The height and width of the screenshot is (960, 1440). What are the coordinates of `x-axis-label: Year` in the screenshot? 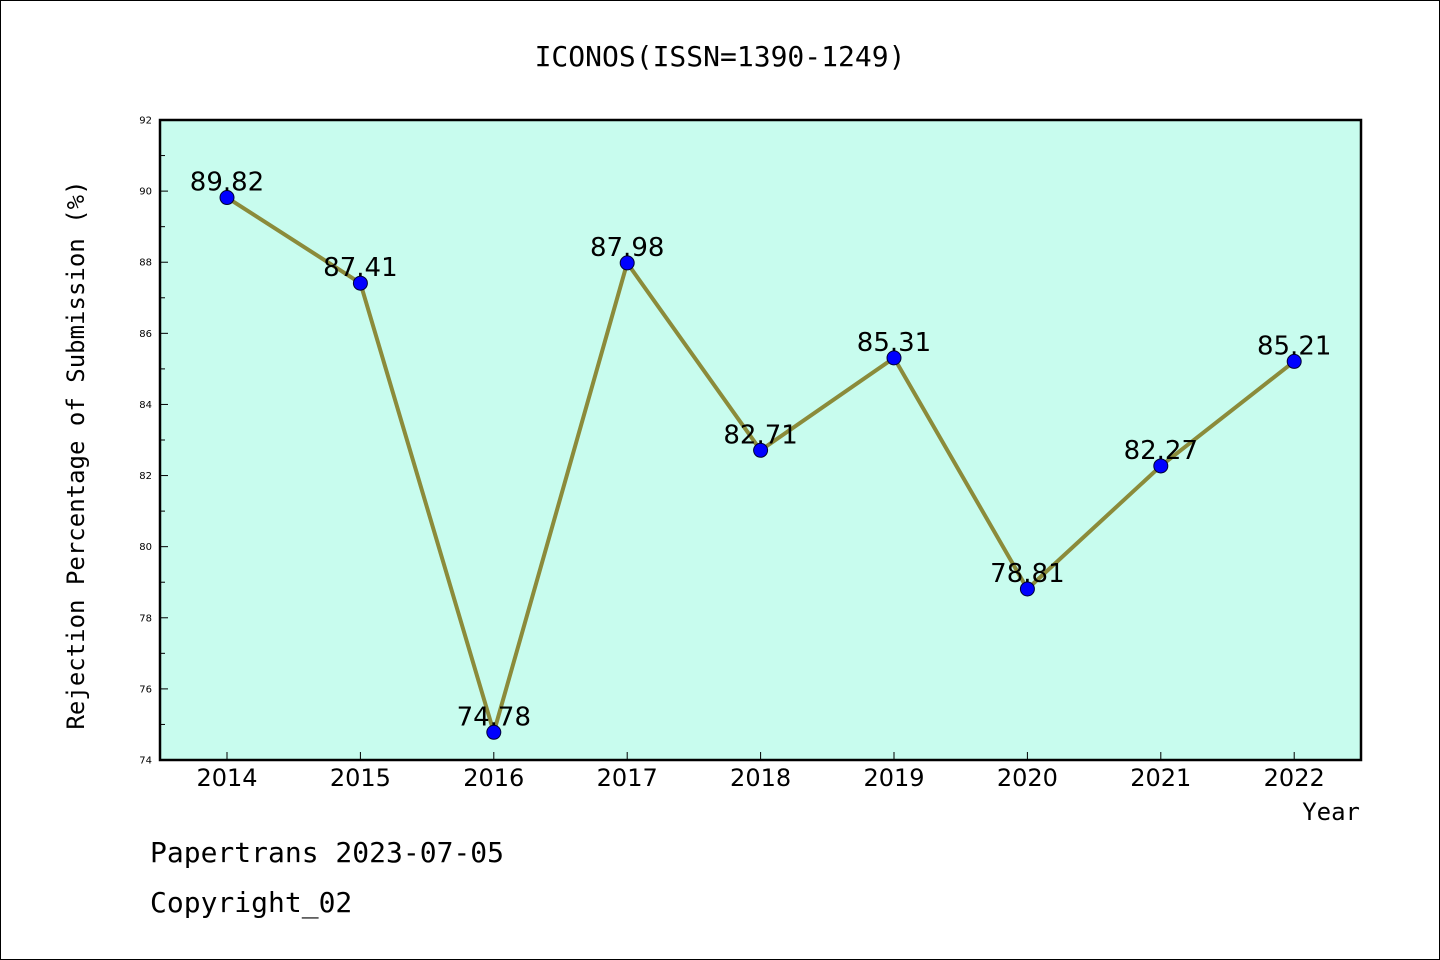 It's located at (1331, 812).